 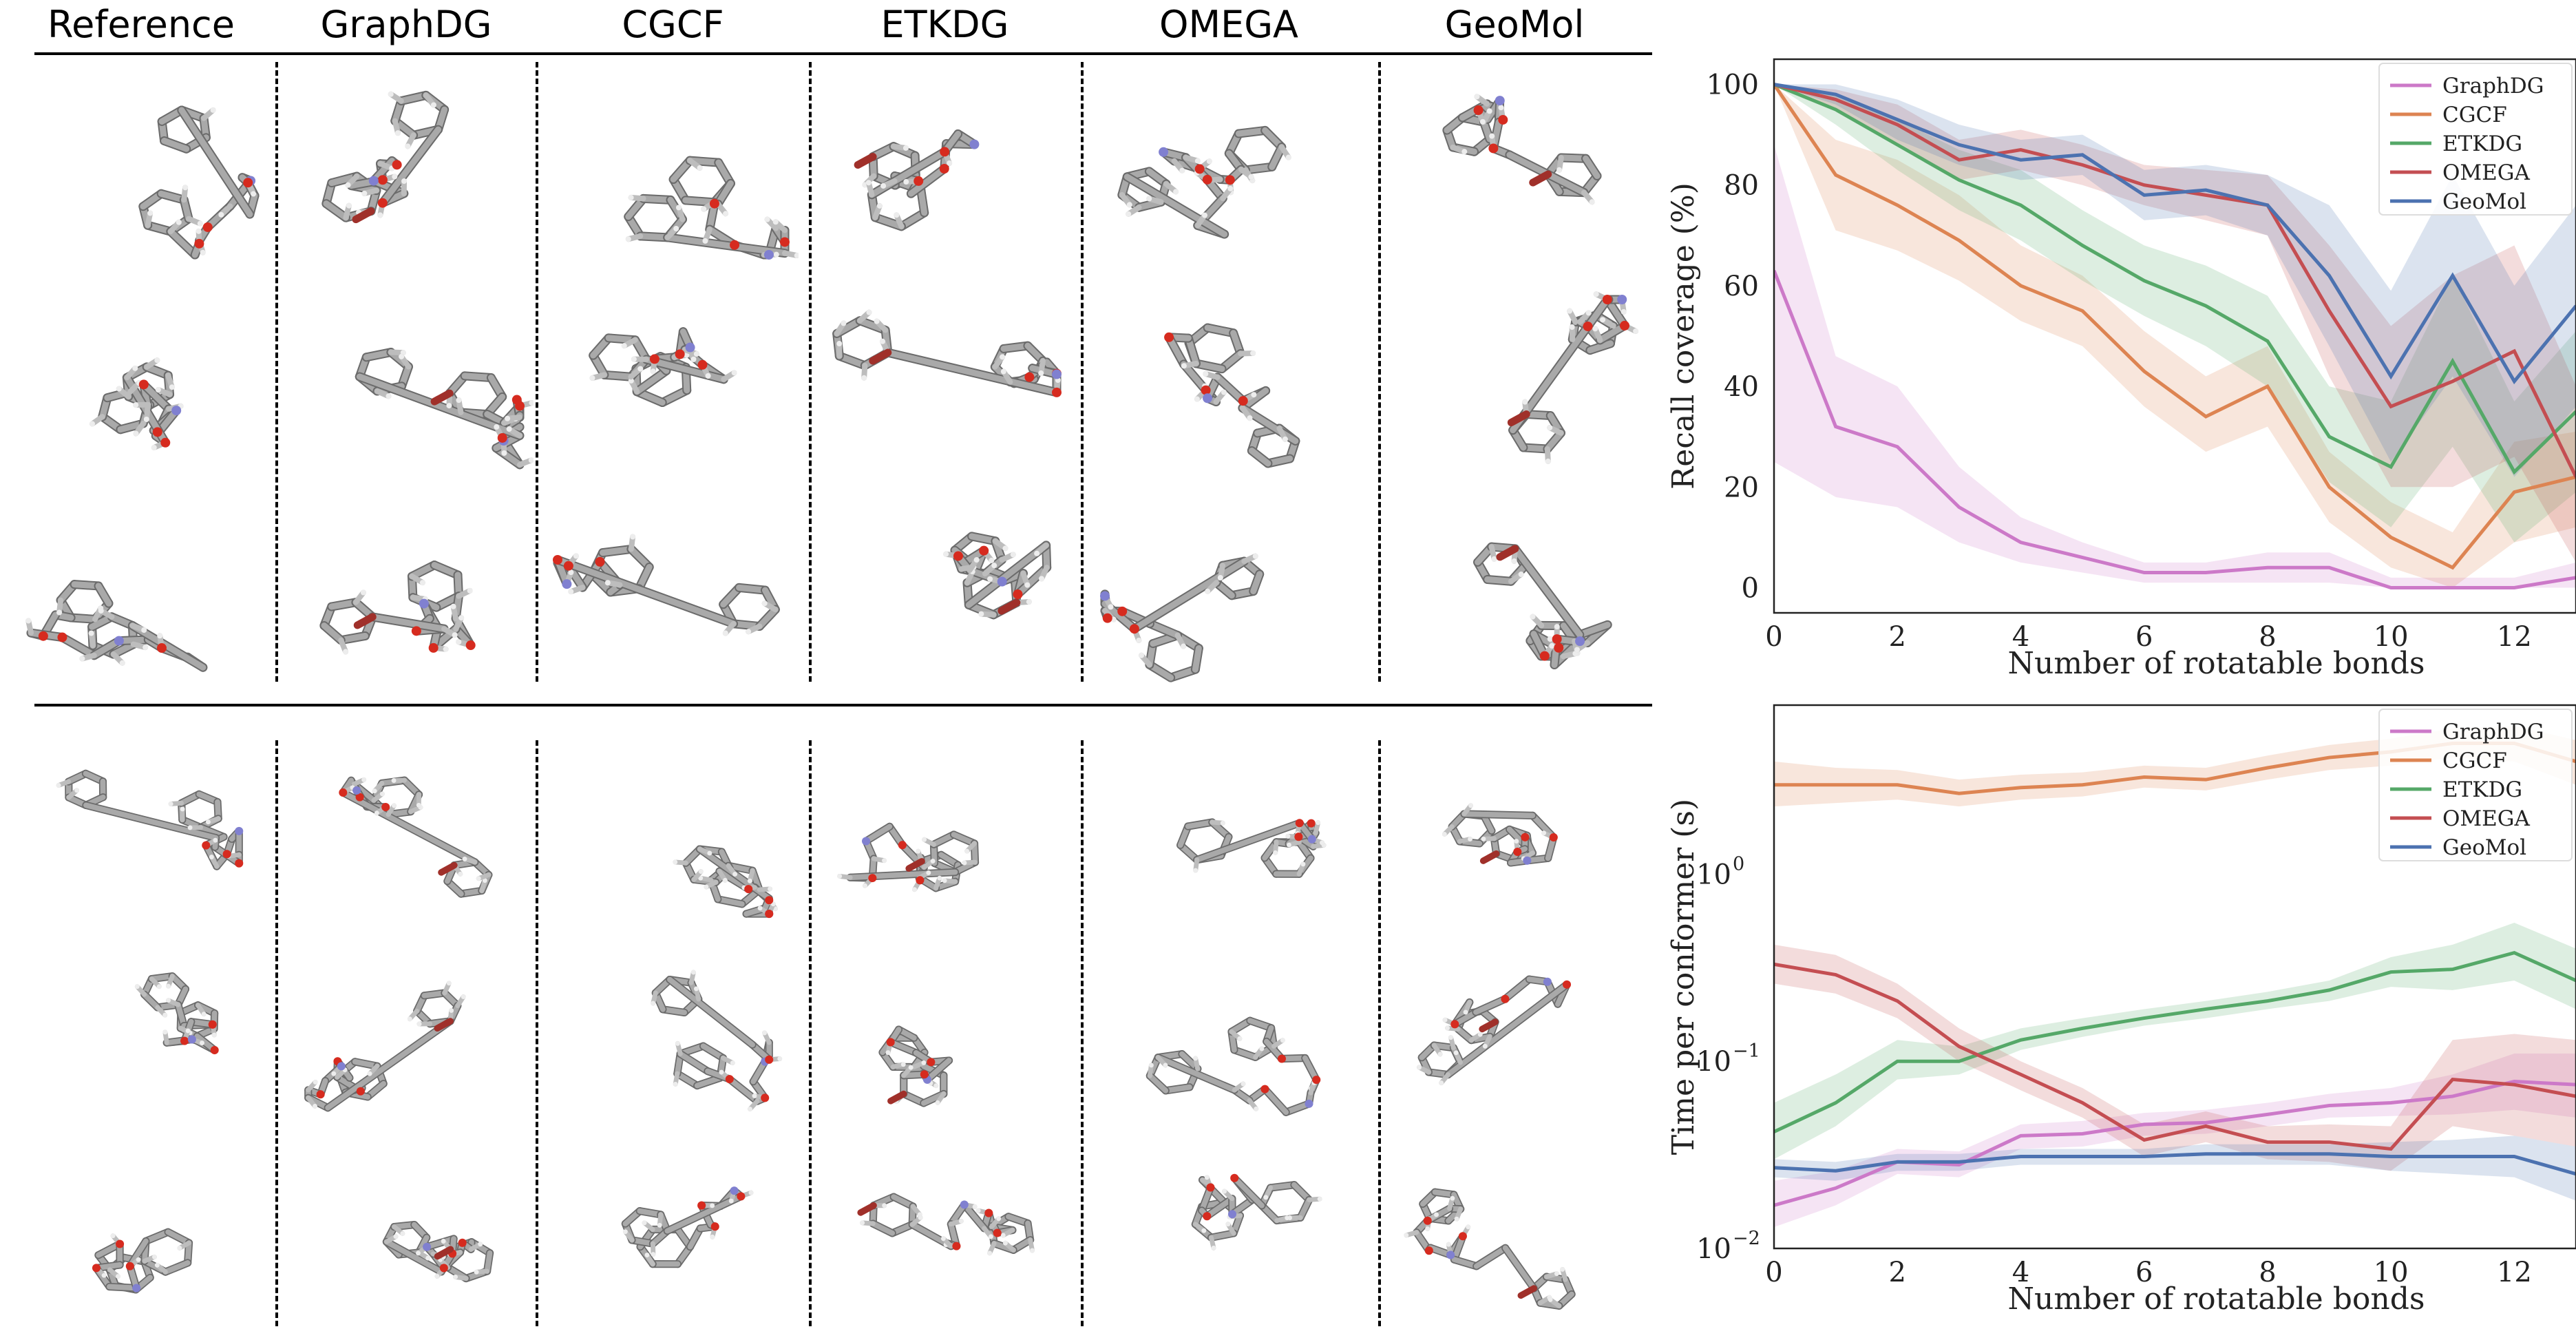 What do you see at coordinates (1733, 85) in the screenshot?
I see `y-tick-label: 100` at bounding box center [1733, 85].